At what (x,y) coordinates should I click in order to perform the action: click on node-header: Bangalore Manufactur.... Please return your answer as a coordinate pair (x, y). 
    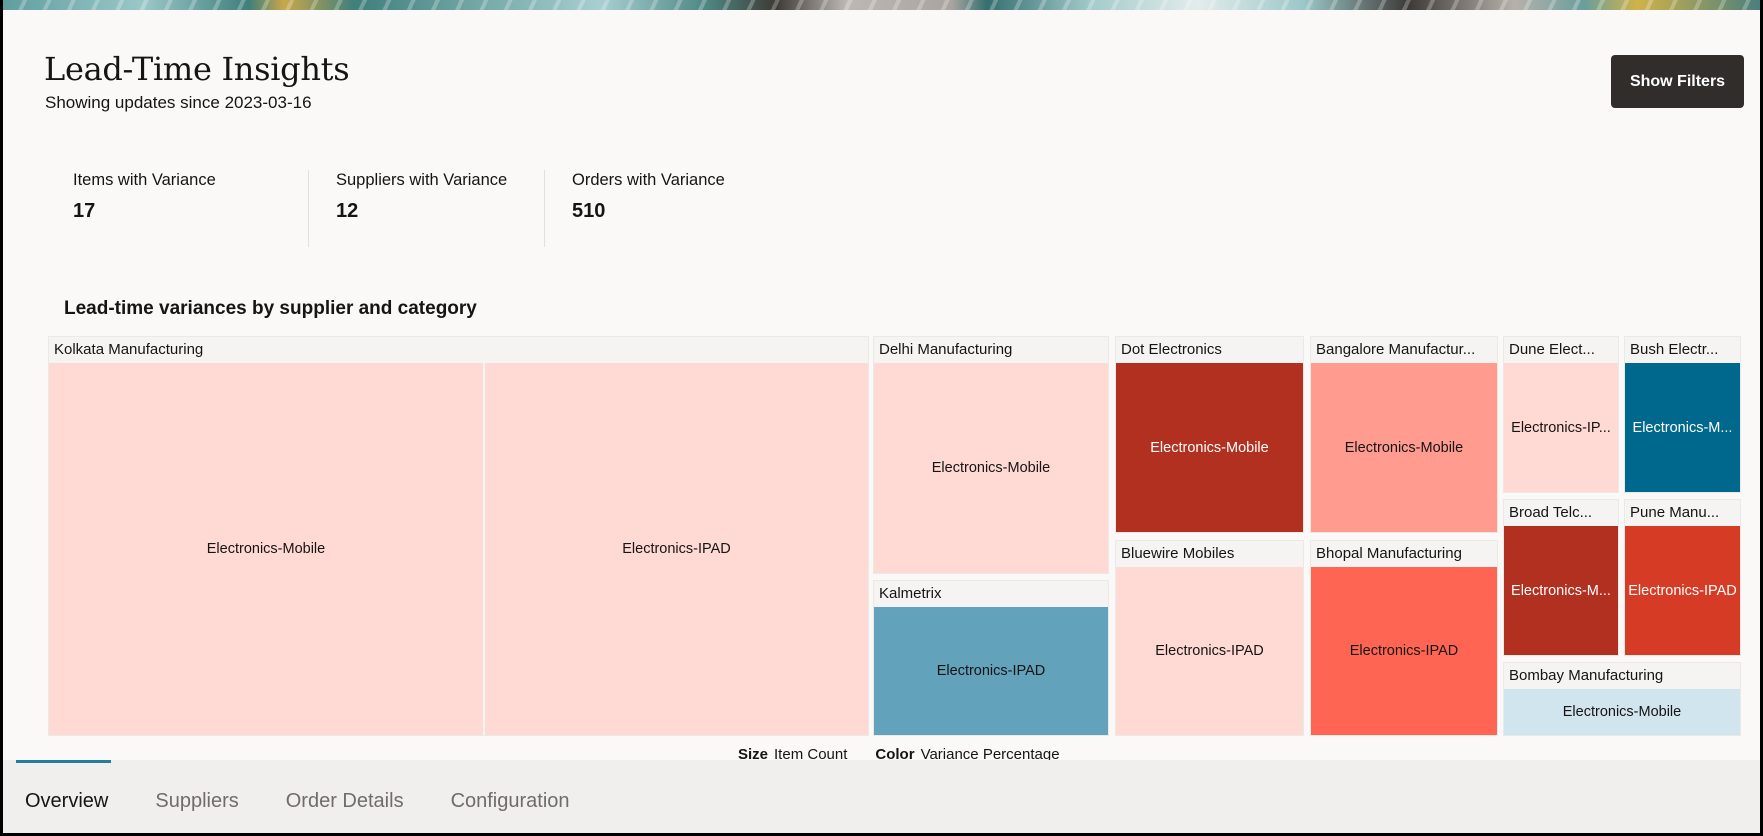
    Looking at the image, I should click on (1396, 349).